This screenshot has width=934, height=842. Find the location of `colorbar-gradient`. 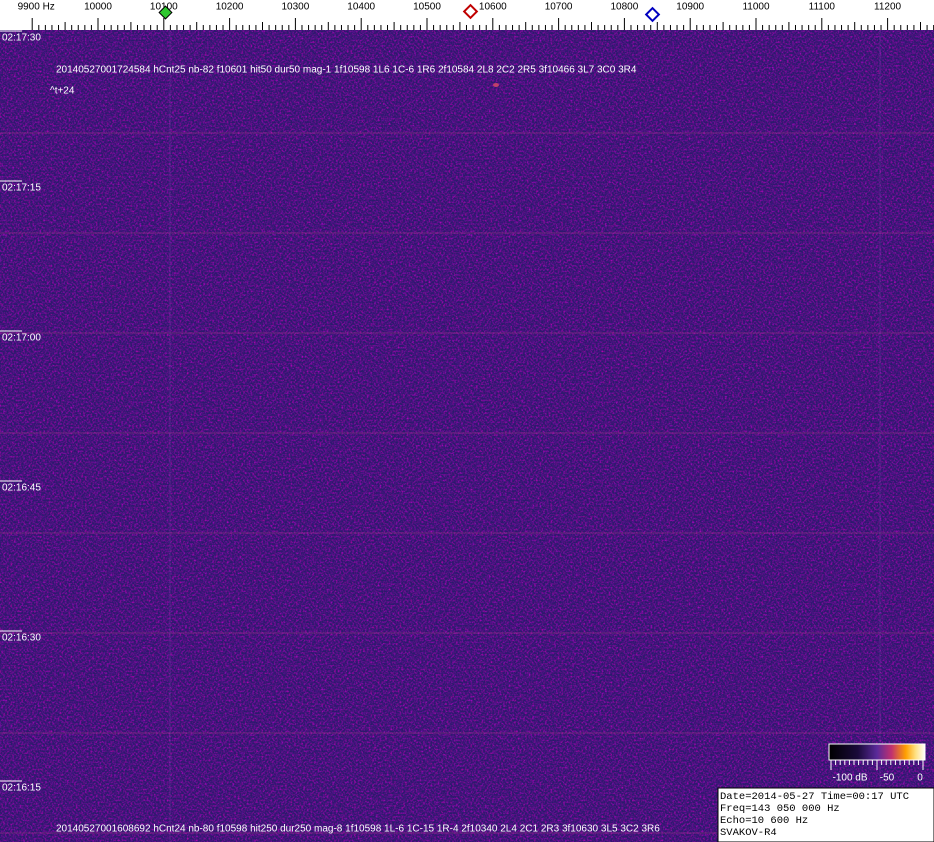

colorbar-gradient is located at coordinates (877, 752).